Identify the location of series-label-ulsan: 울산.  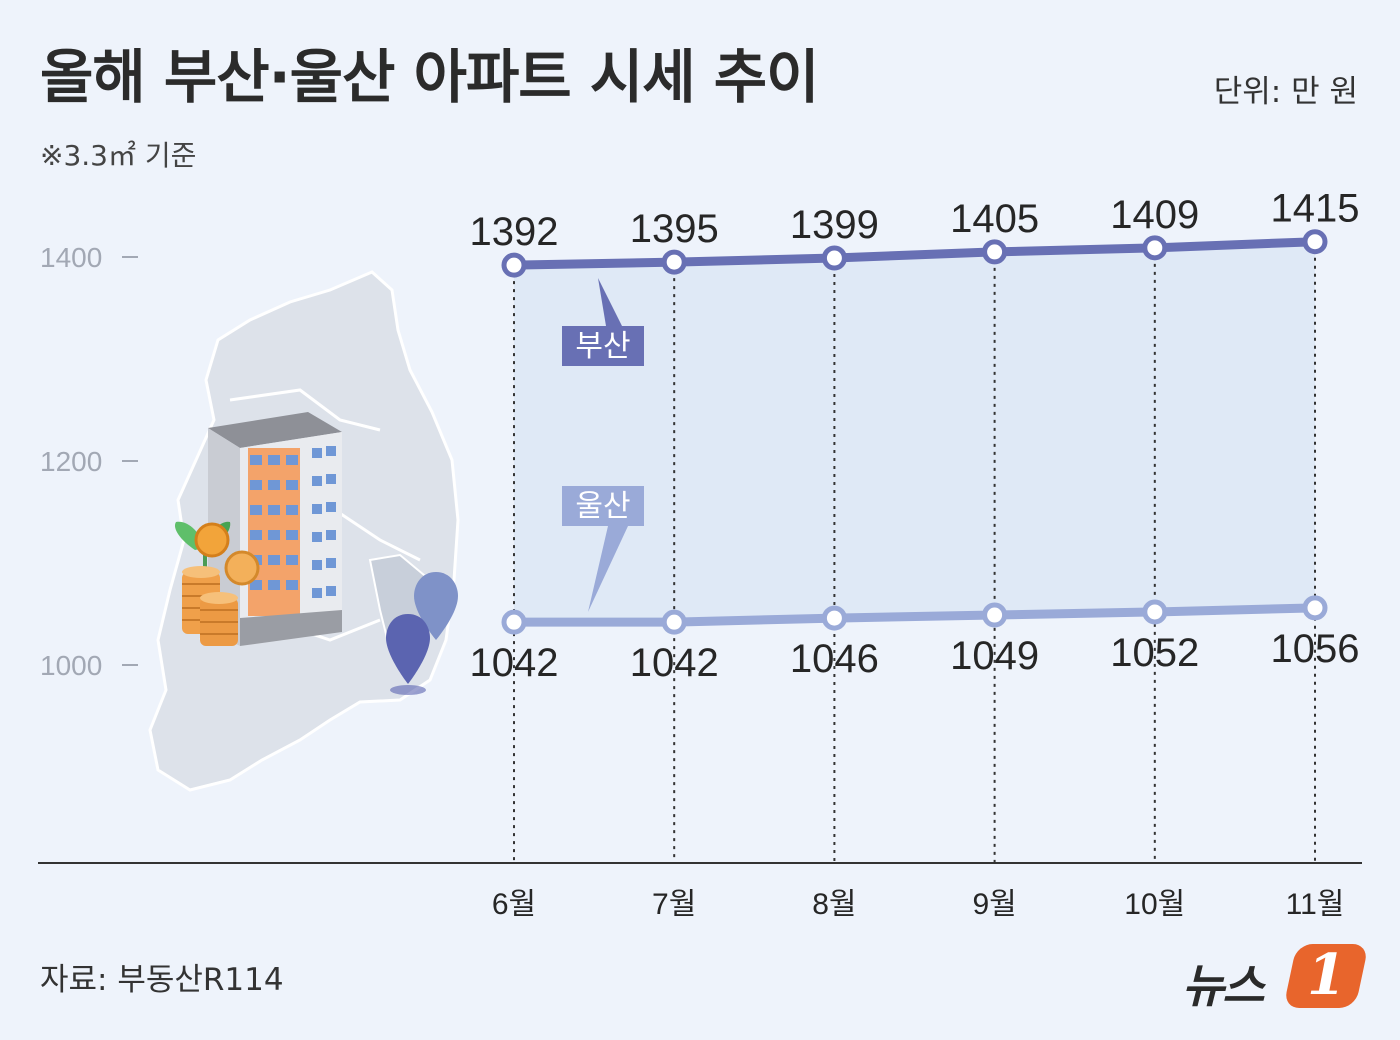
(602, 506).